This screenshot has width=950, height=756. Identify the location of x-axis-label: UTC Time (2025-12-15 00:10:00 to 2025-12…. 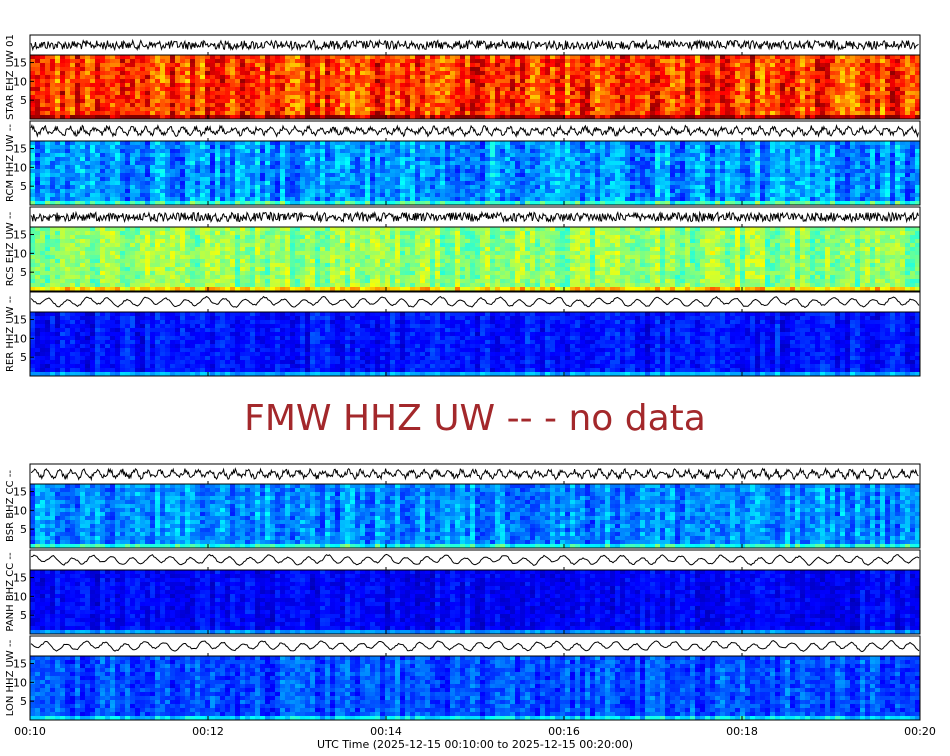
(475, 744).